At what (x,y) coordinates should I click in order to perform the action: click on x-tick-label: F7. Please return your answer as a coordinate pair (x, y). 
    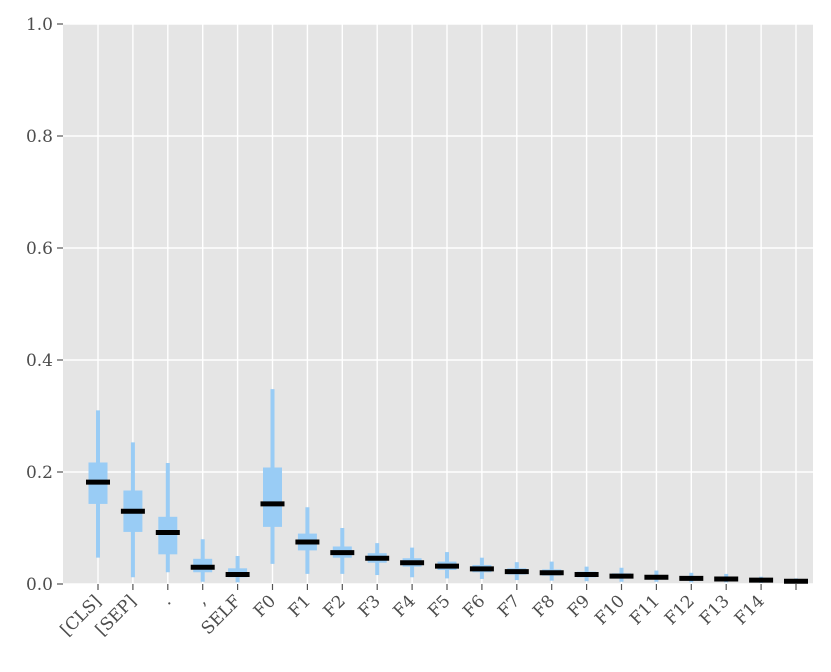
    Looking at the image, I should click on (509, 606).